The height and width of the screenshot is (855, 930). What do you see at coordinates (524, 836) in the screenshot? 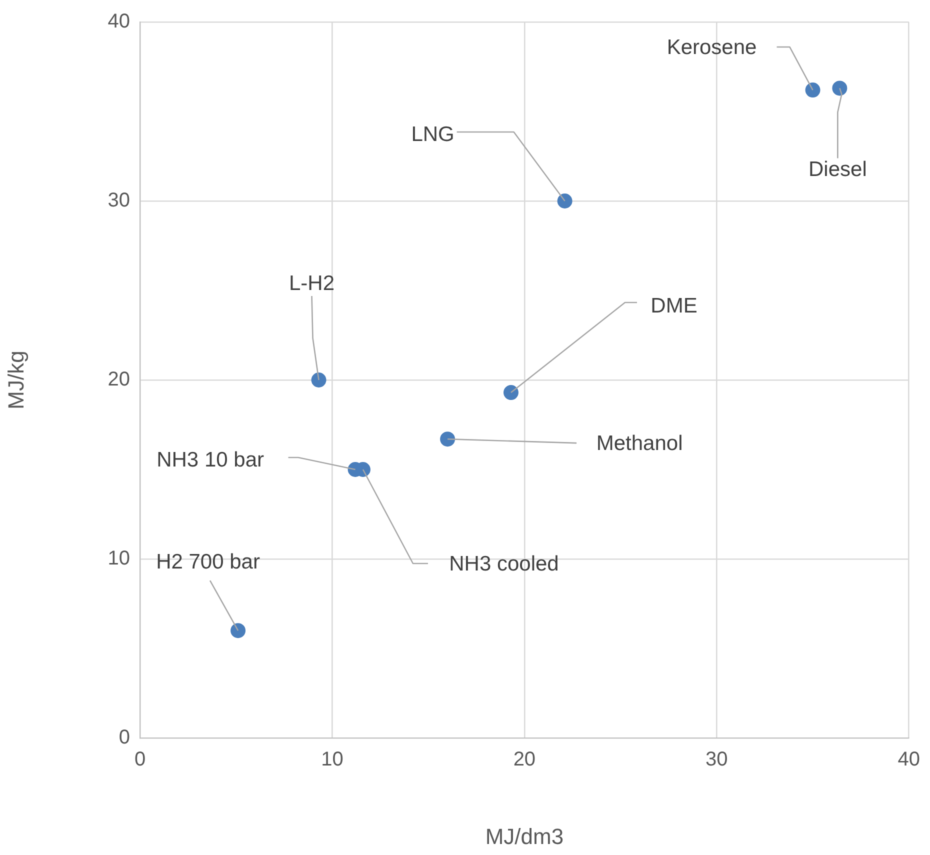
I see `x-axis-title: MJ/dm3` at bounding box center [524, 836].